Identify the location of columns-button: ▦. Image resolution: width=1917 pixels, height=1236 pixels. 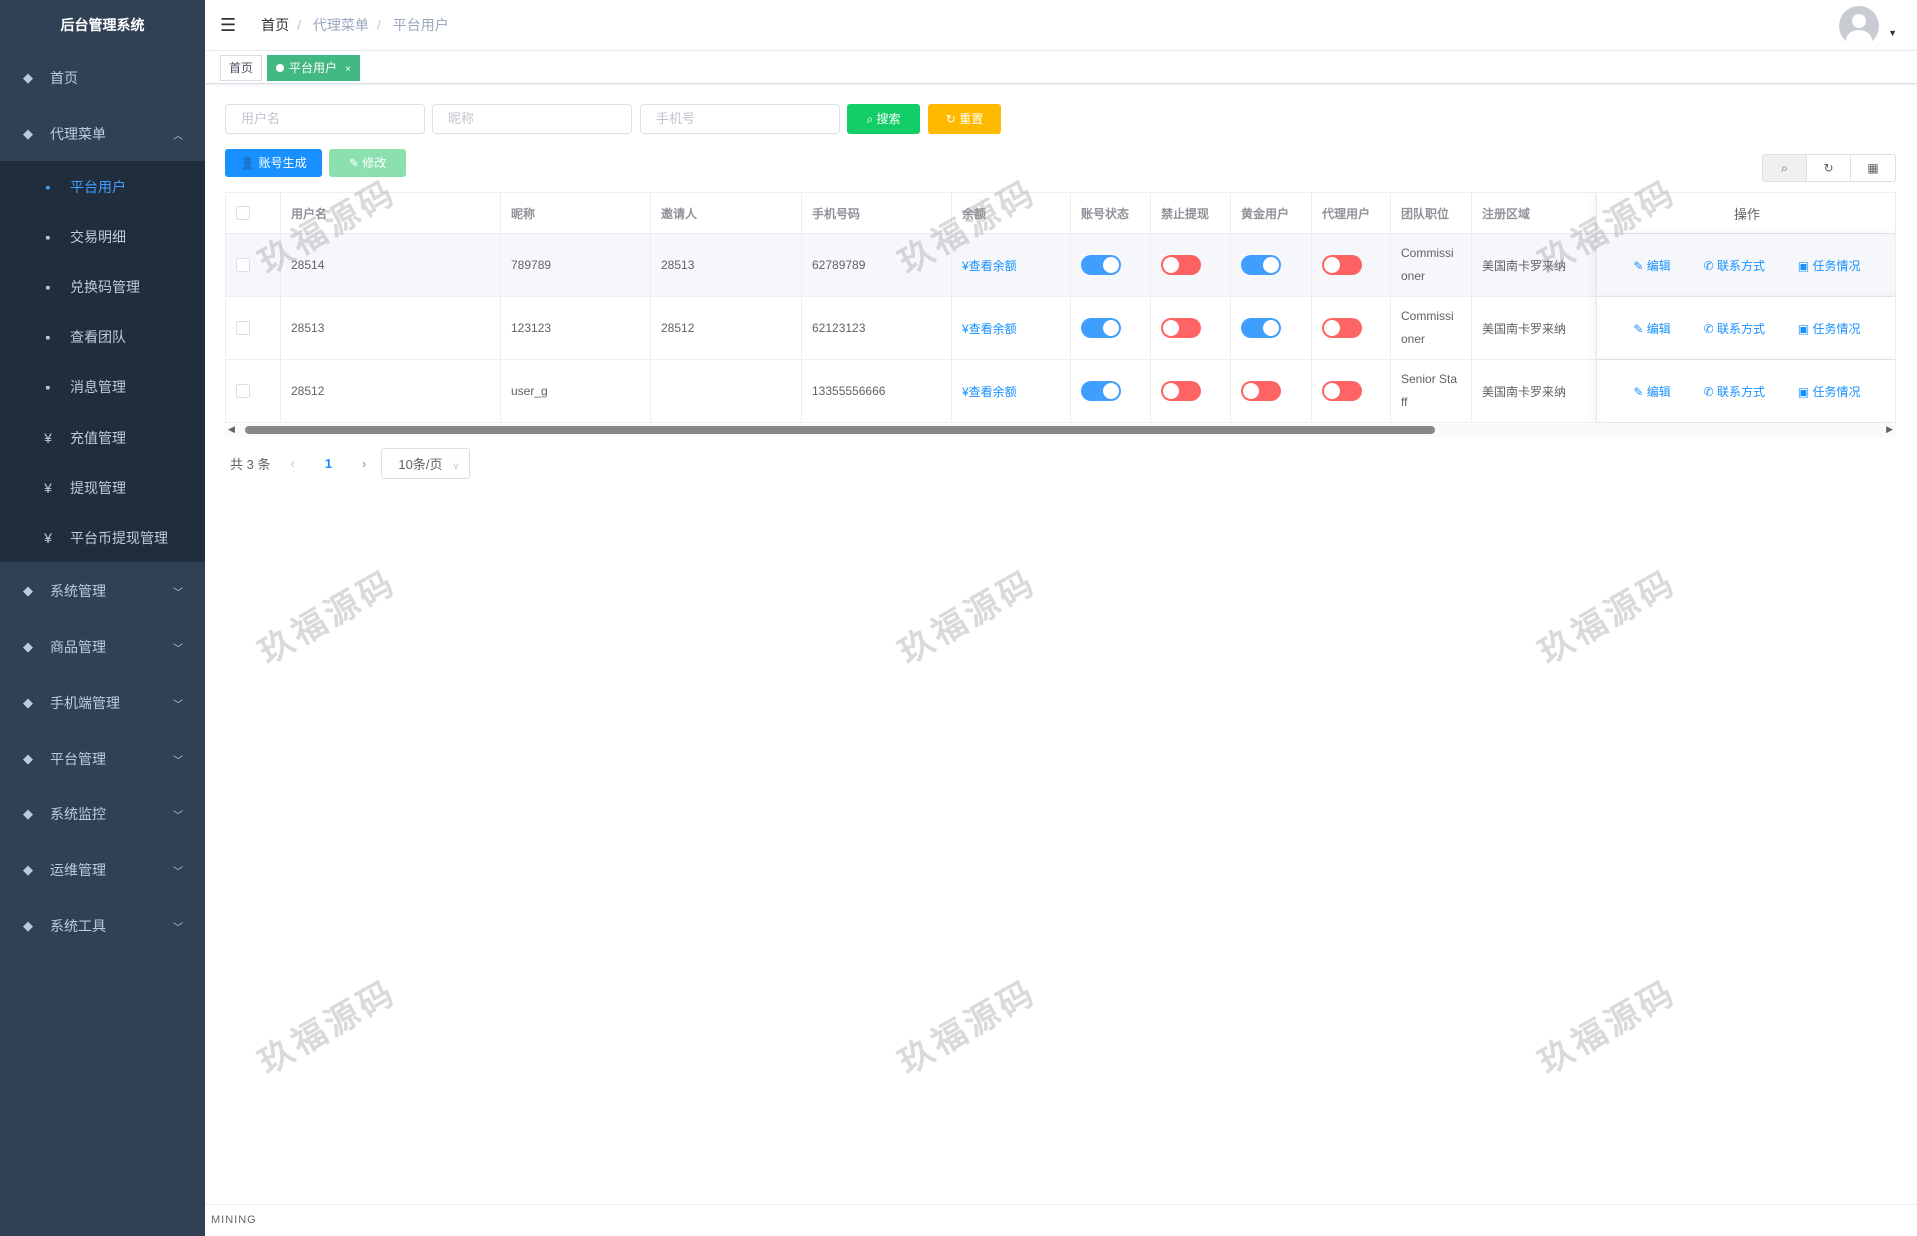
(1873, 168).